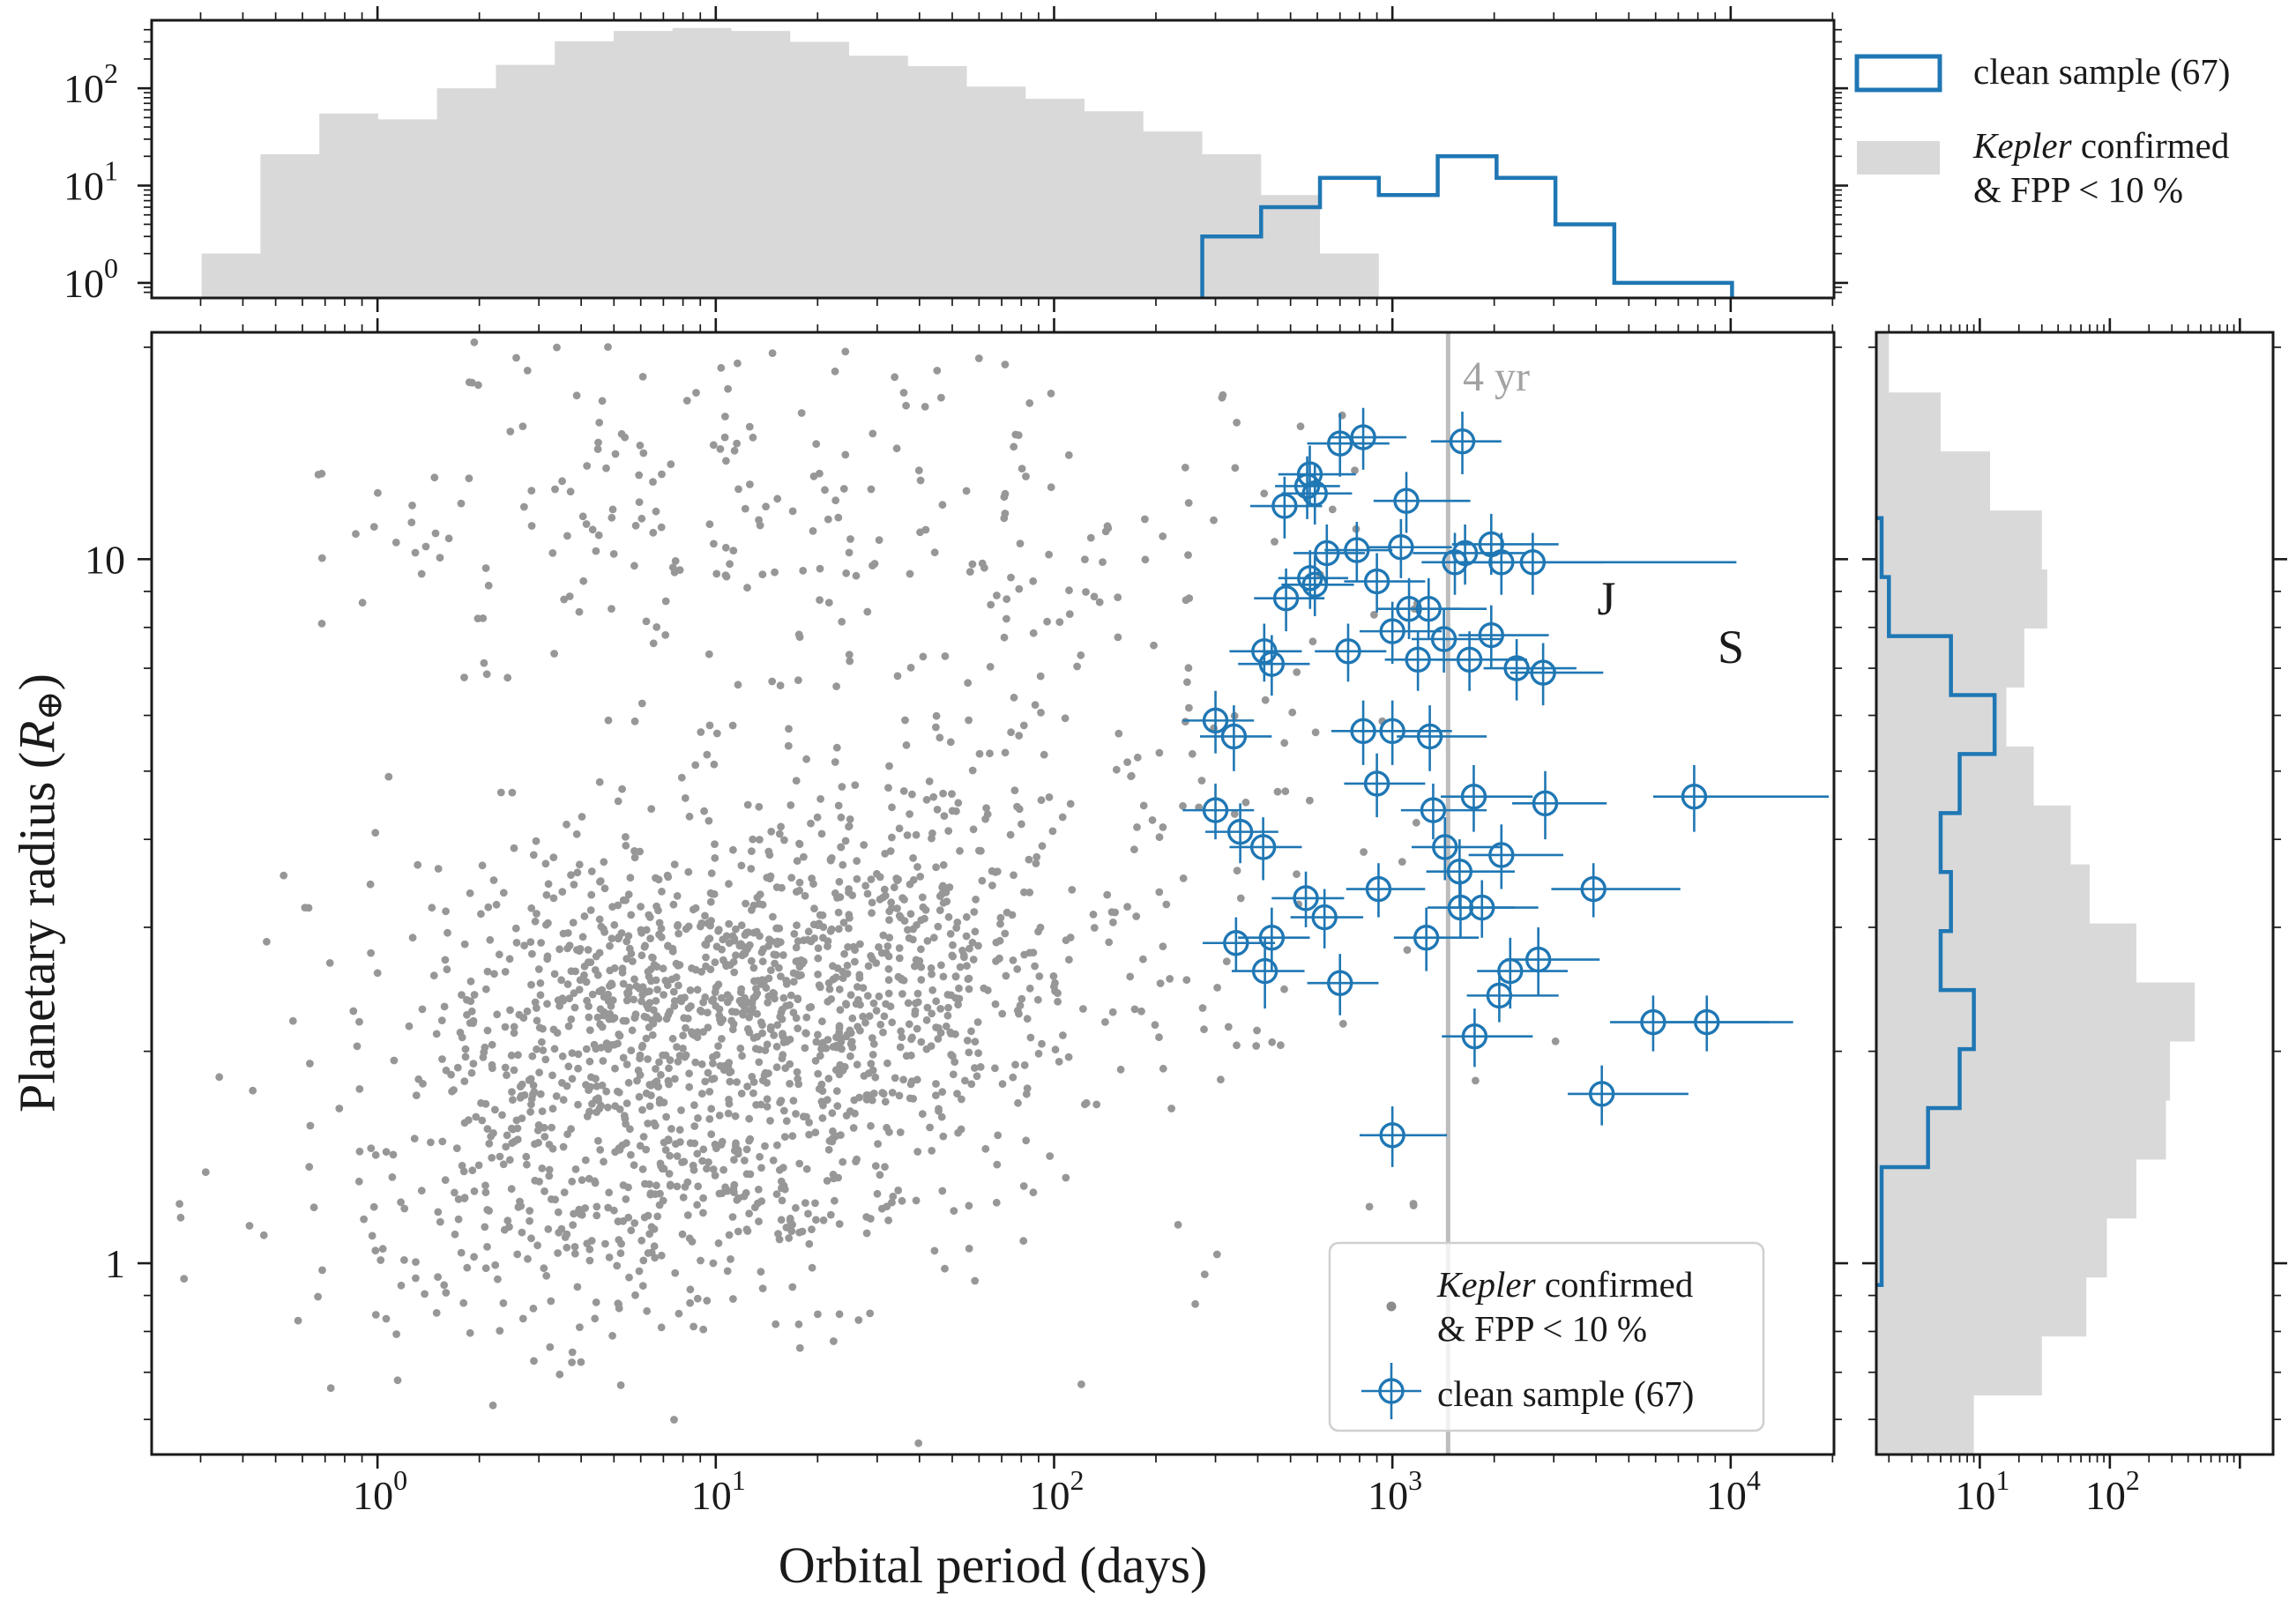 This screenshot has width=2296, height=1607. Describe the element at coordinates (1606, 598) in the screenshot. I see `annotation-jupiter: J` at that location.